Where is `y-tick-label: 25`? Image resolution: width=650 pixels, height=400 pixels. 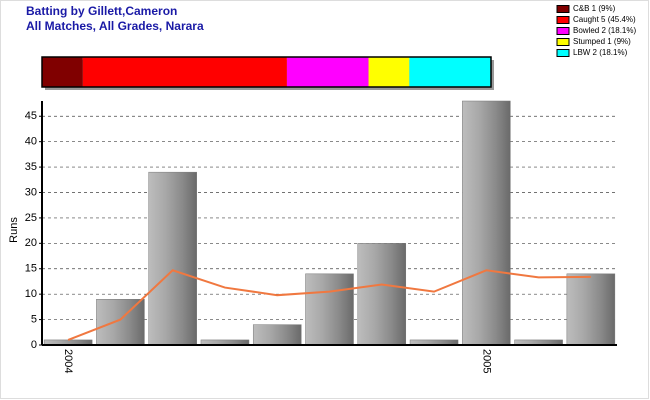
y-tick-label: 25 is located at coordinates (31, 218).